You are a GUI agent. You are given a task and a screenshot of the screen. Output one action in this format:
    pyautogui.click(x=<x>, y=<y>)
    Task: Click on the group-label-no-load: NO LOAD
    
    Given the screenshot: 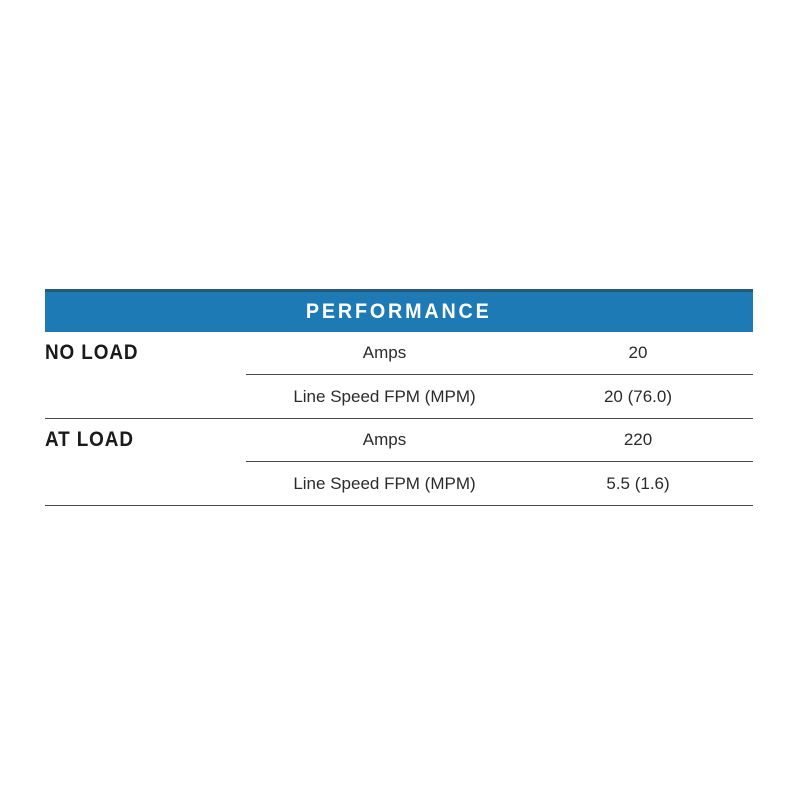 What is the action you would take?
    pyautogui.click(x=92, y=352)
    